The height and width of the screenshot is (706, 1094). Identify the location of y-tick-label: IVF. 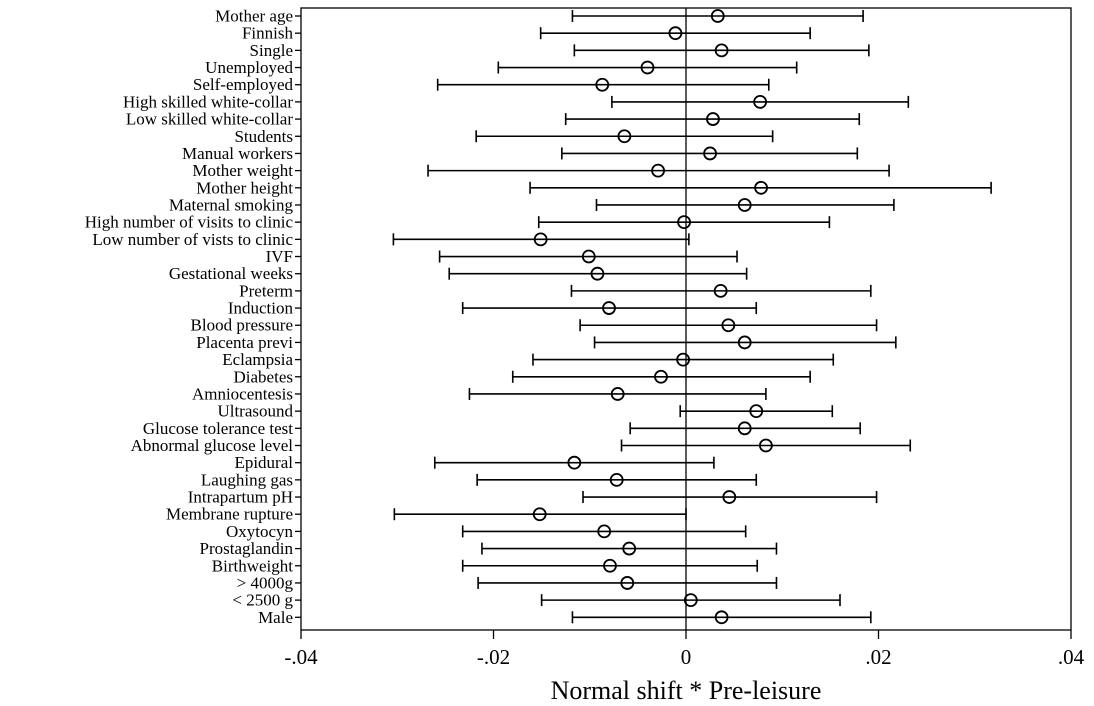
(279, 256).